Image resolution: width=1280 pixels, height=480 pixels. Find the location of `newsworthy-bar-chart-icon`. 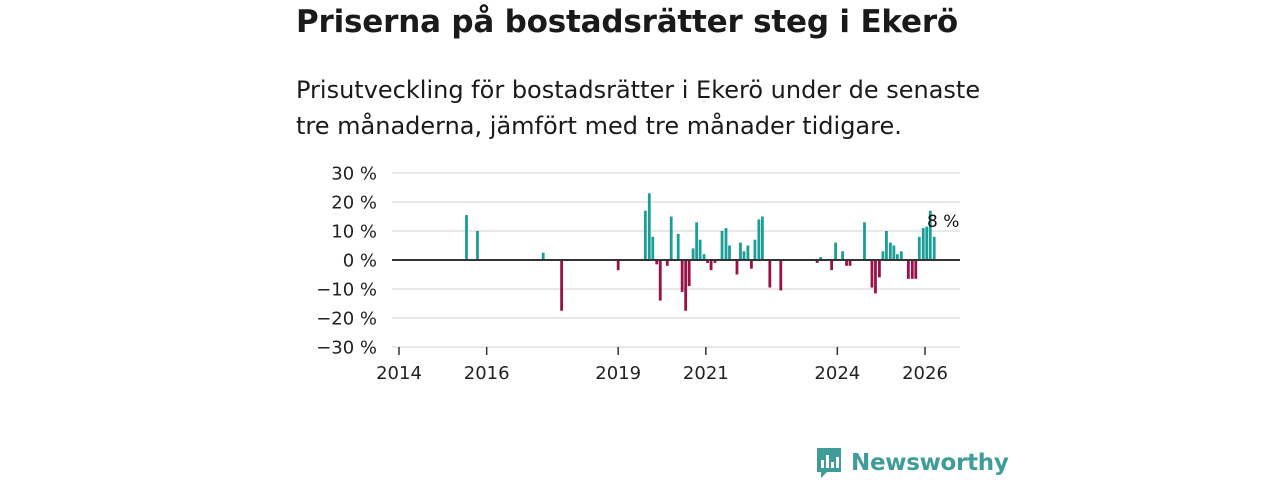

newsworthy-bar-chart-icon is located at coordinates (829, 463).